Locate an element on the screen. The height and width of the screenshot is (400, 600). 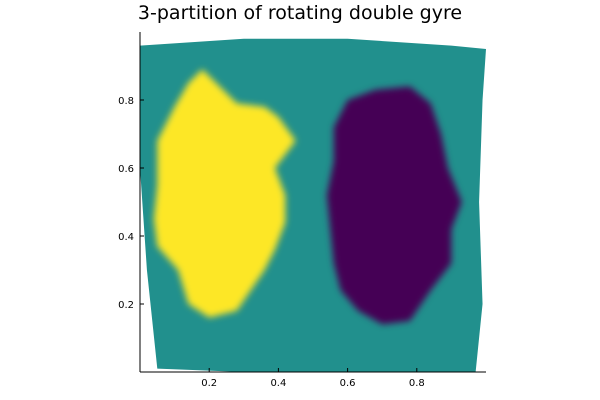
chart-title: 3-partition of rotating double gyre is located at coordinates (300, 13).